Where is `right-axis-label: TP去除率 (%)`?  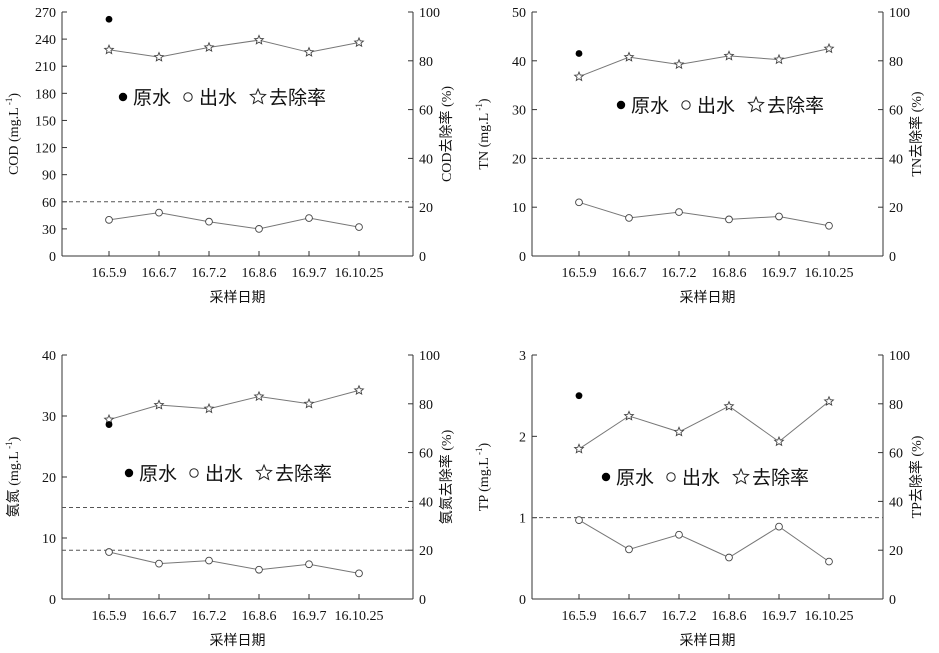 right-axis-label: TP去除率 (%) is located at coordinates (916, 476).